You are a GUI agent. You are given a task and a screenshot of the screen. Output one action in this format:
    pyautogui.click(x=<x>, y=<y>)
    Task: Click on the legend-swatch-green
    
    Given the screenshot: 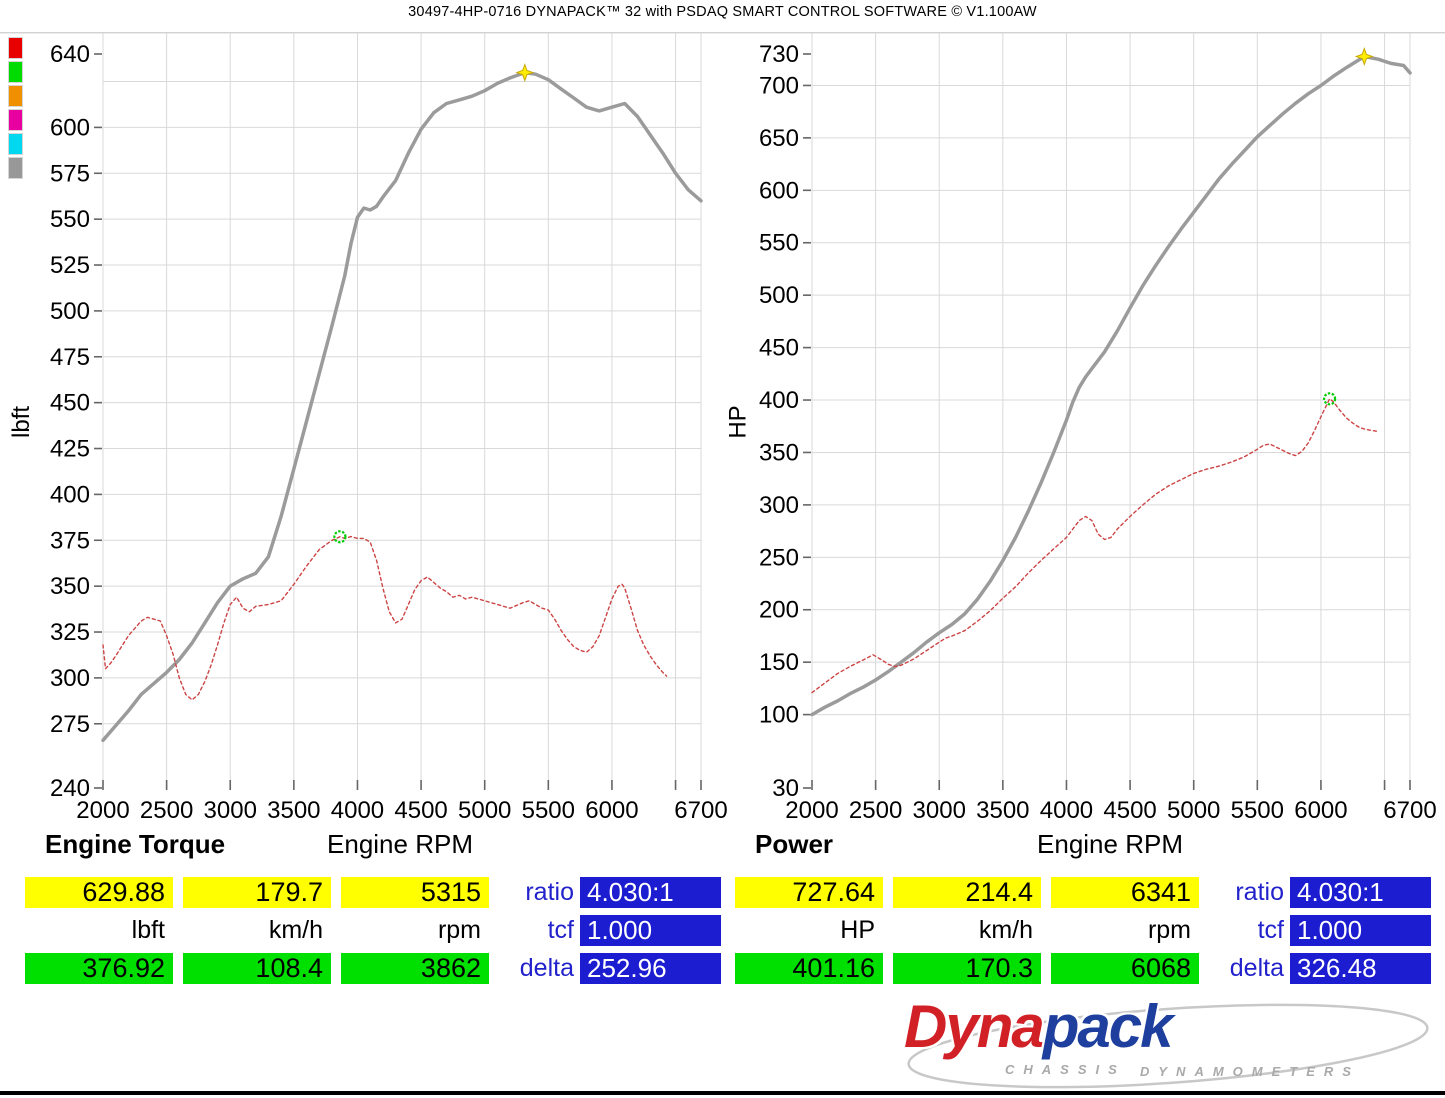 What is the action you would take?
    pyautogui.click(x=15, y=72)
    